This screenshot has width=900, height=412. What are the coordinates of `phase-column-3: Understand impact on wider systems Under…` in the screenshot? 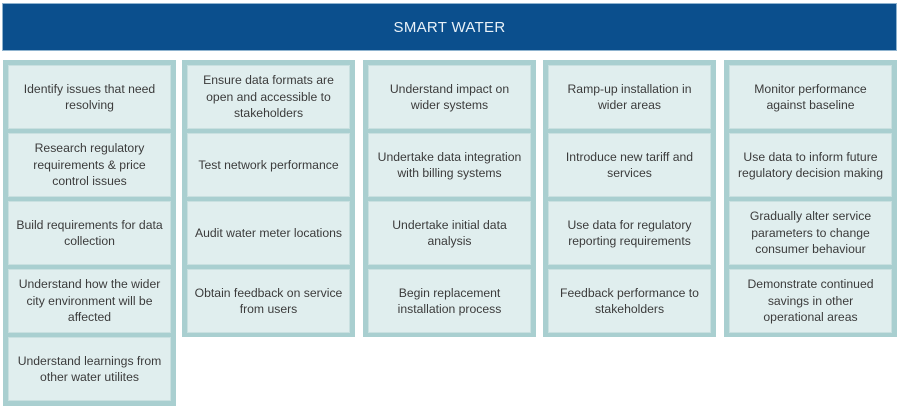 It's located at (449, 198).